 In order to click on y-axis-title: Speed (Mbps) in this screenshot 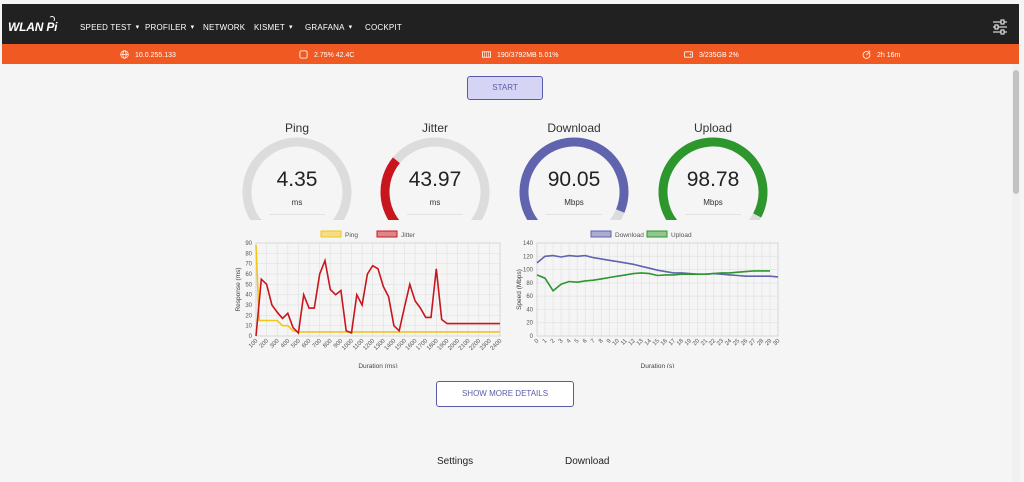, I will do `click(519, 289)`.